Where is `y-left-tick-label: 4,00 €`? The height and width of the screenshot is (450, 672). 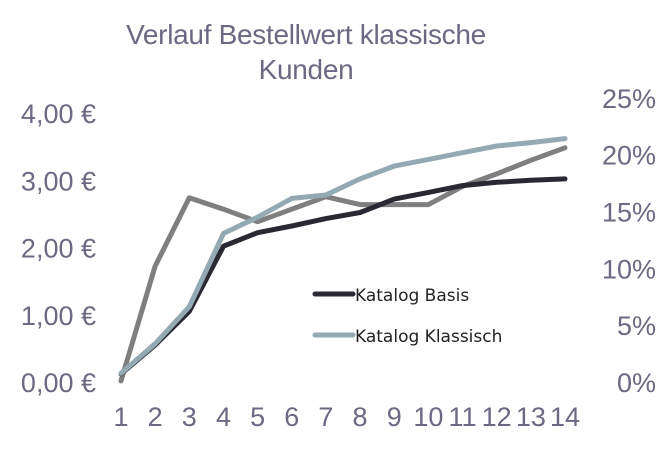
y-left-tick-label: 4,00 € is located at coordinates (58, 114).